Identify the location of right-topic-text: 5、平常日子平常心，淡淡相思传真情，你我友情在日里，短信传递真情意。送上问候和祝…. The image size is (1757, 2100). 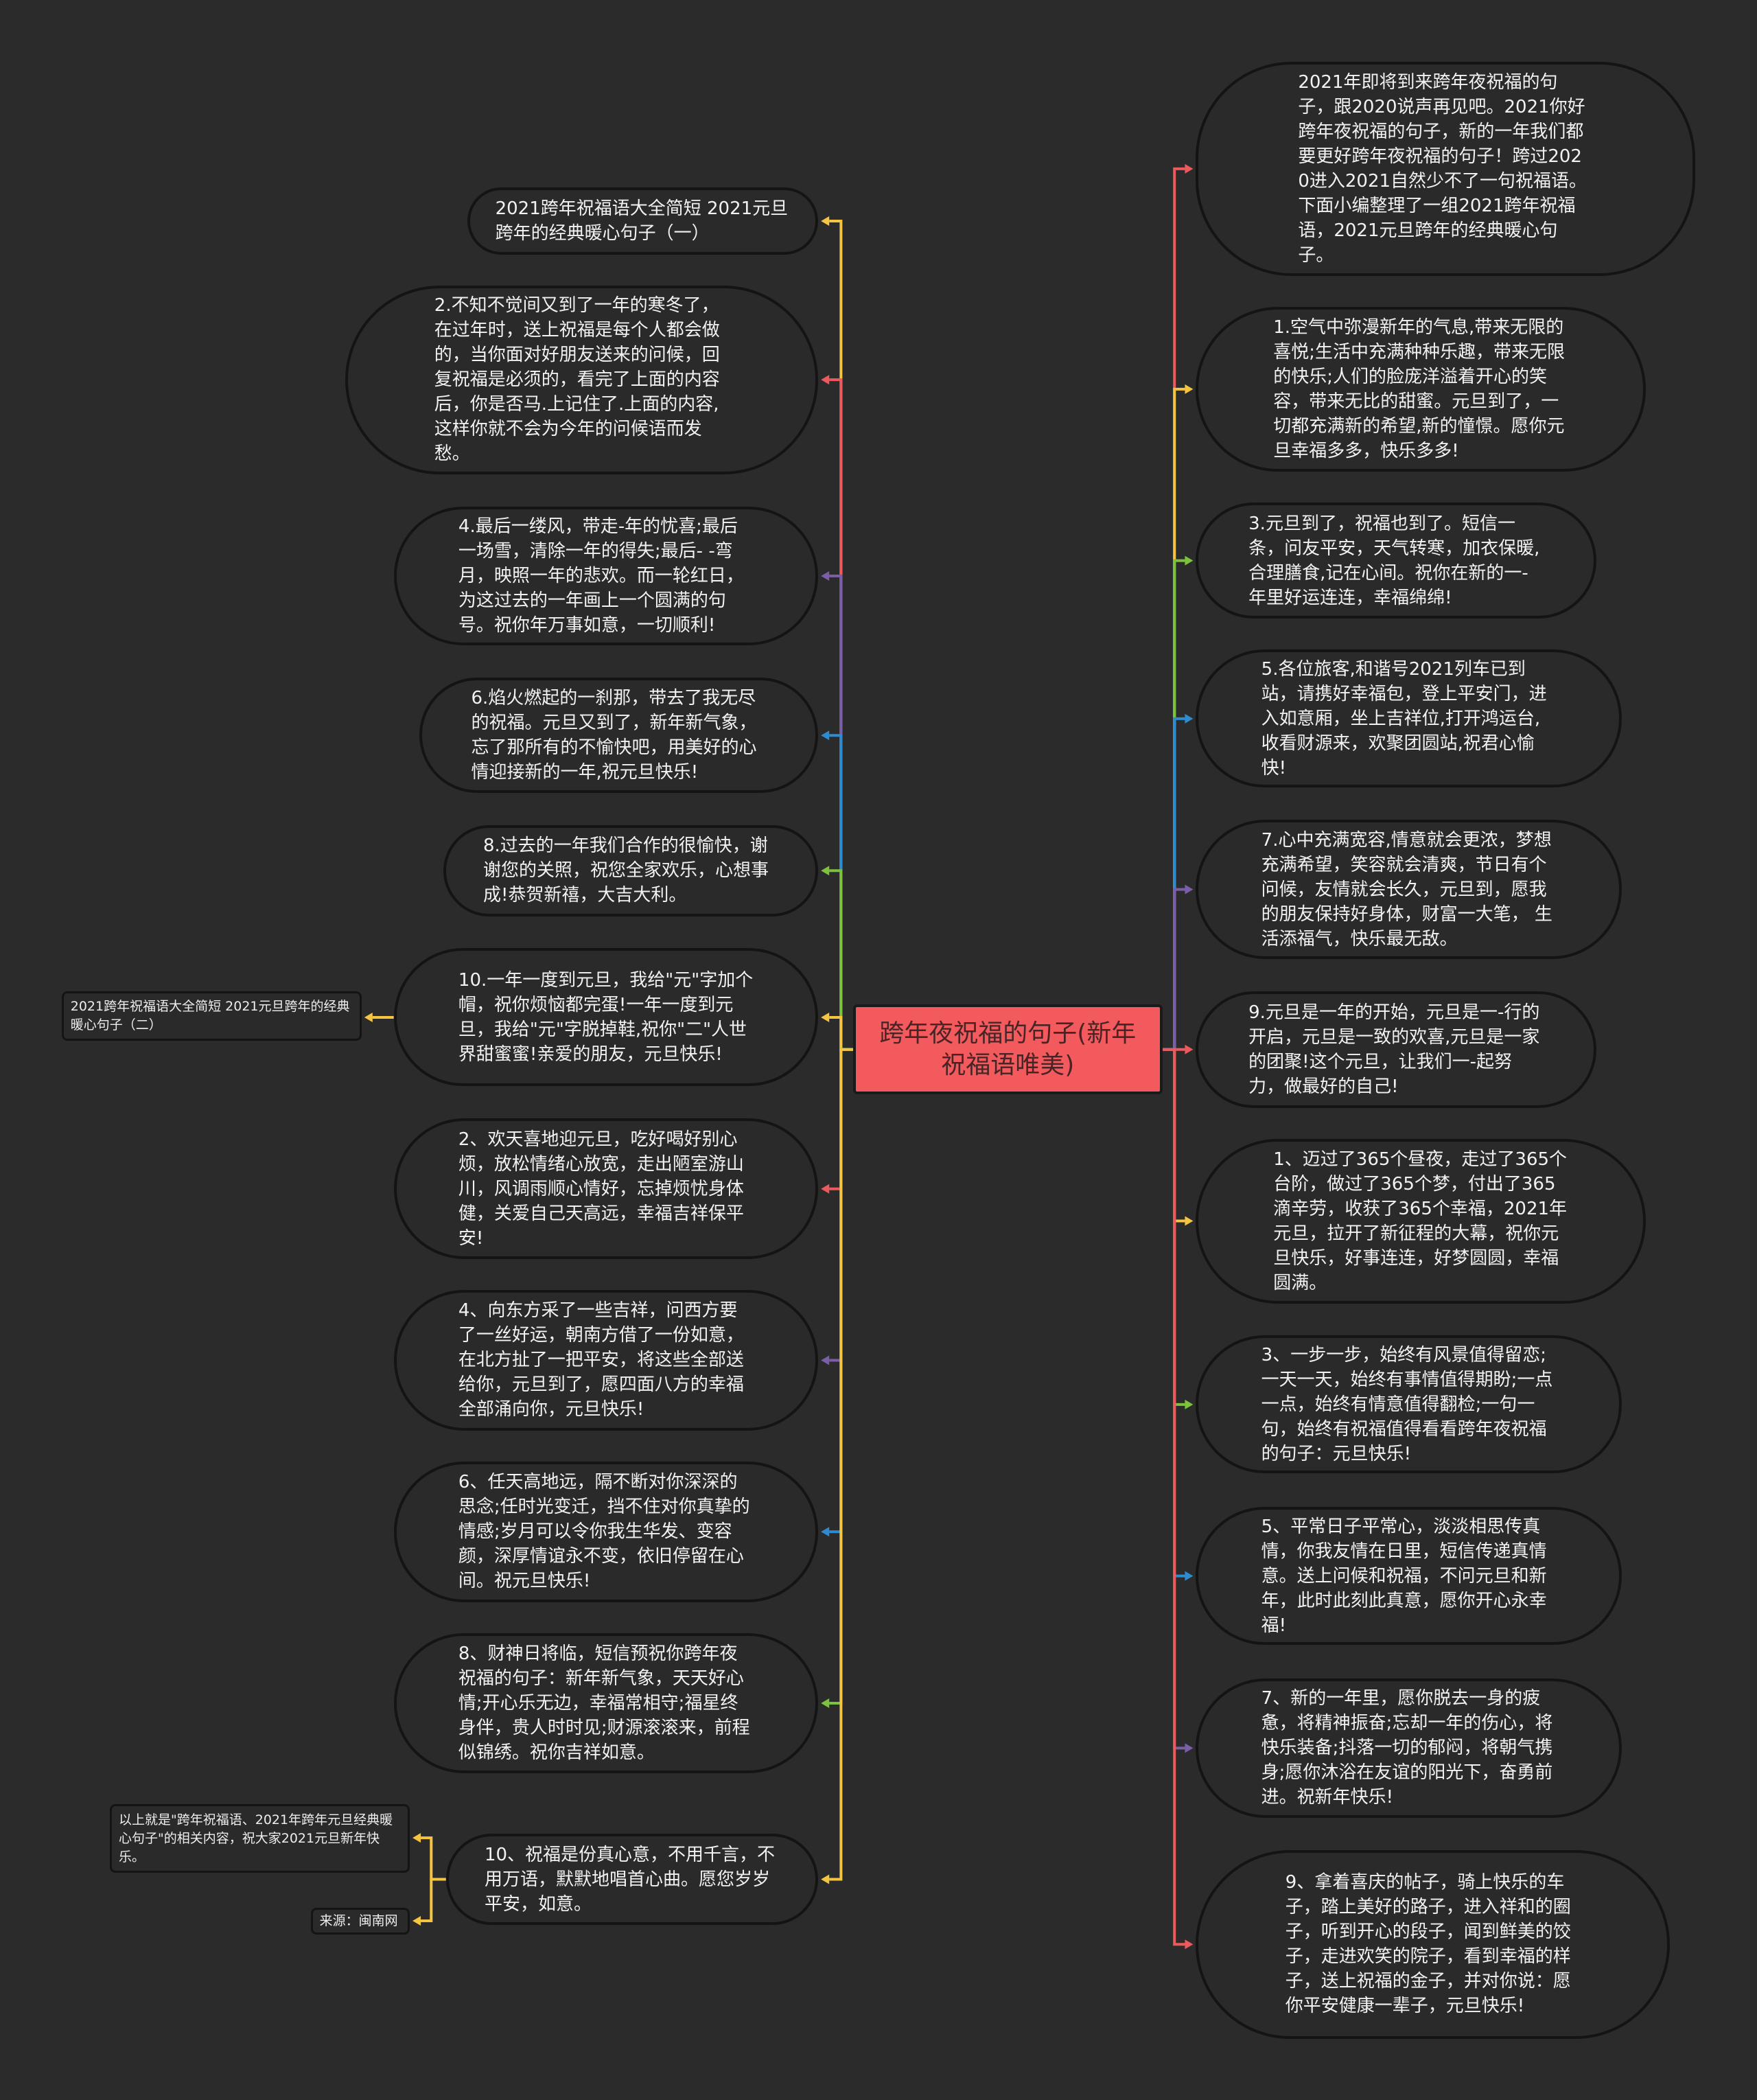
(1404, 1576).